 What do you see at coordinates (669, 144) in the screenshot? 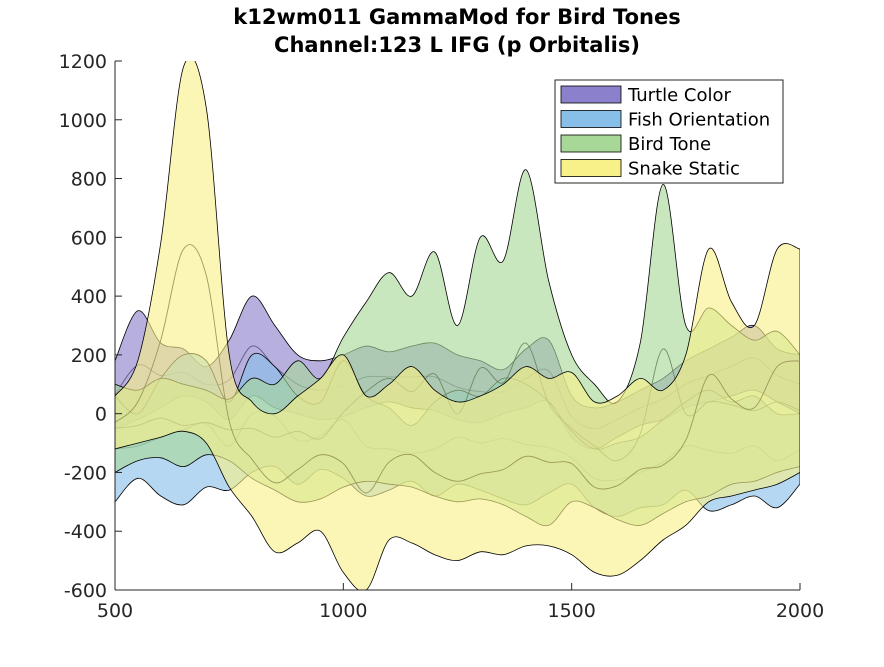
I see `legend-label-bird-tone: Bird Tone` at bounding box center [669, 144].